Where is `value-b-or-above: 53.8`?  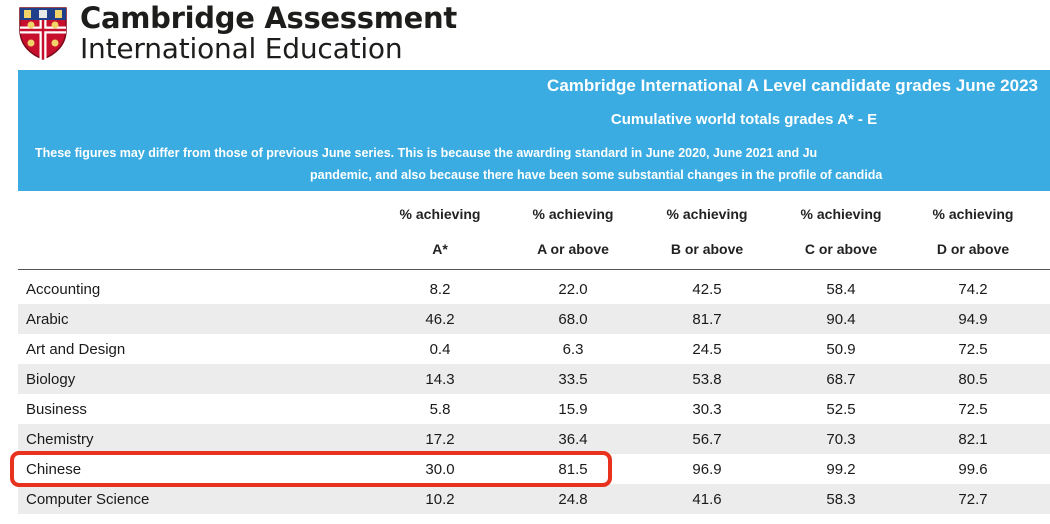
value-b-or-above: 53.8 is located at coordinates (707, 379).